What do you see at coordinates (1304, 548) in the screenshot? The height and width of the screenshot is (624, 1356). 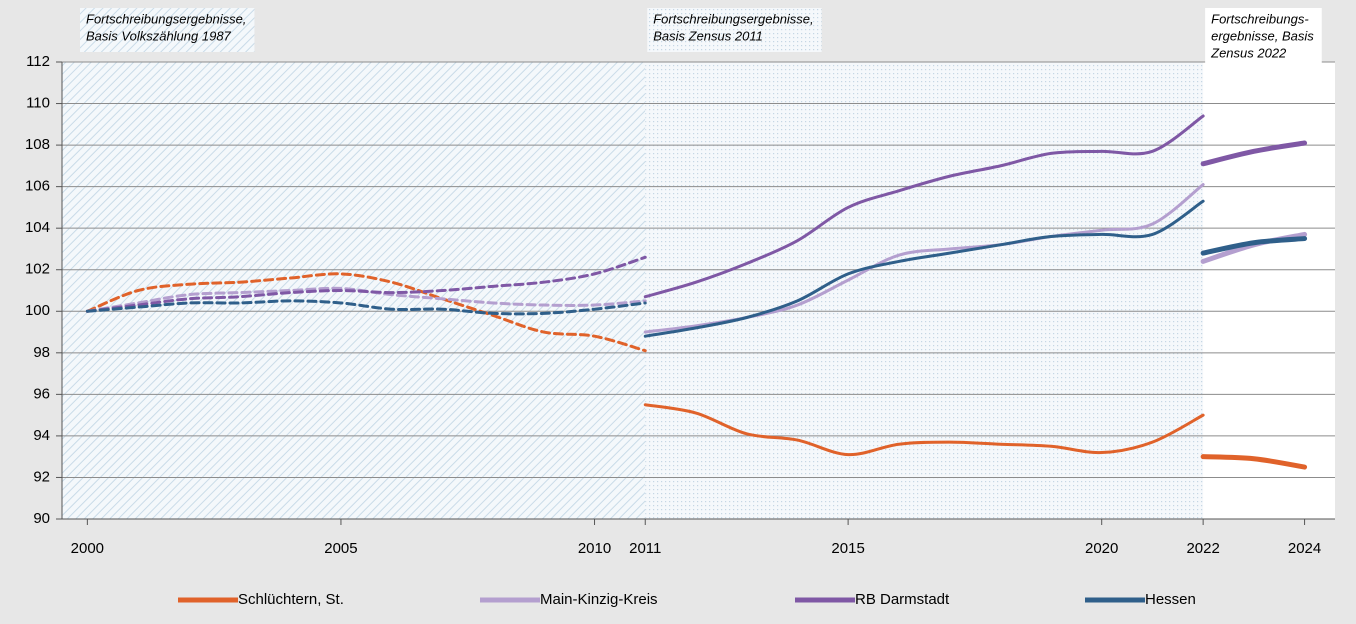 I see `x-tick-label: 2024` at bounding box center [1304, 548].